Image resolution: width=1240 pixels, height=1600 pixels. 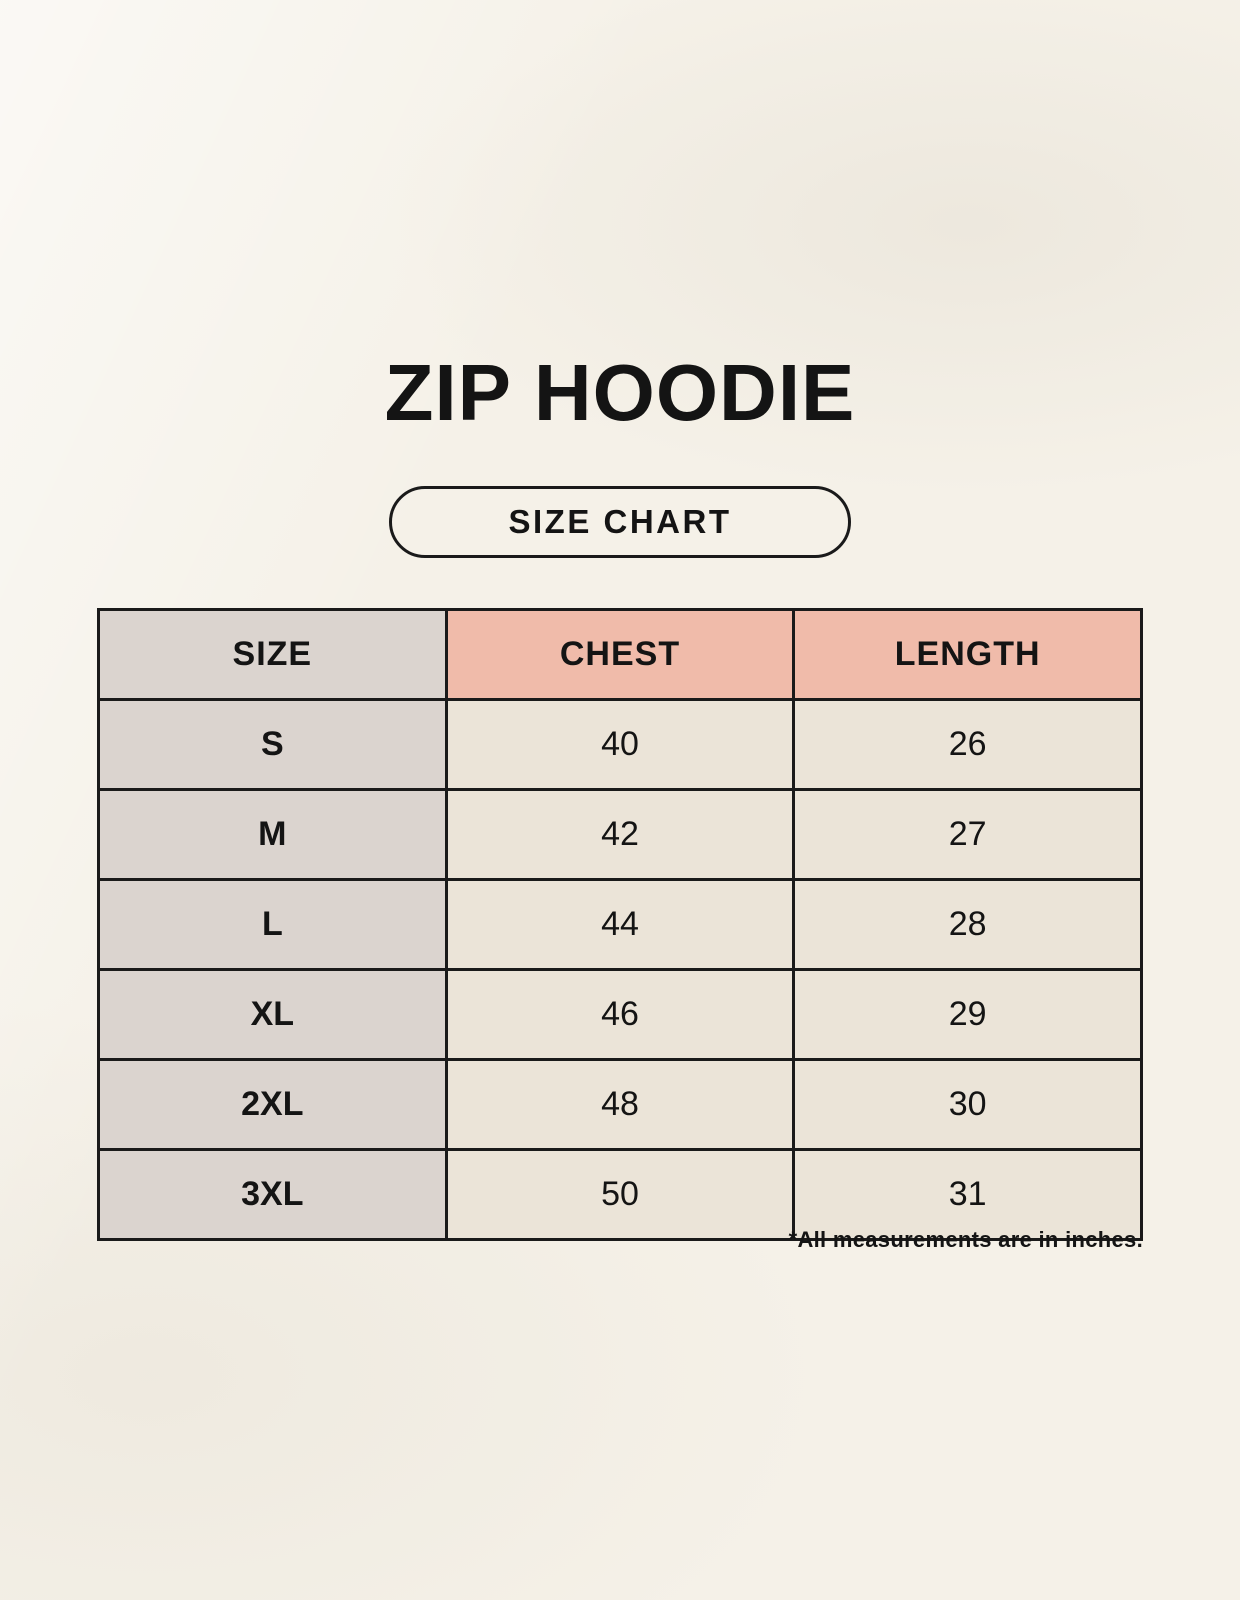 What do you see at coordinates (272, 1194) in the screenshot?
I see `size-cell: 3XL` at bounding box center [272, 1194].